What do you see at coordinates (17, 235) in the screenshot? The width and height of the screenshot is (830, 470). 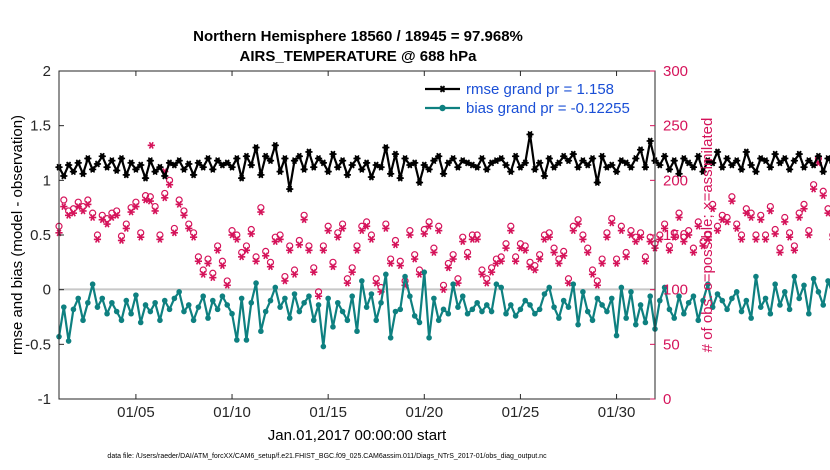 I see `y-axis-label: rmse and bias (model - observation)` at bounding box center [17, 235].